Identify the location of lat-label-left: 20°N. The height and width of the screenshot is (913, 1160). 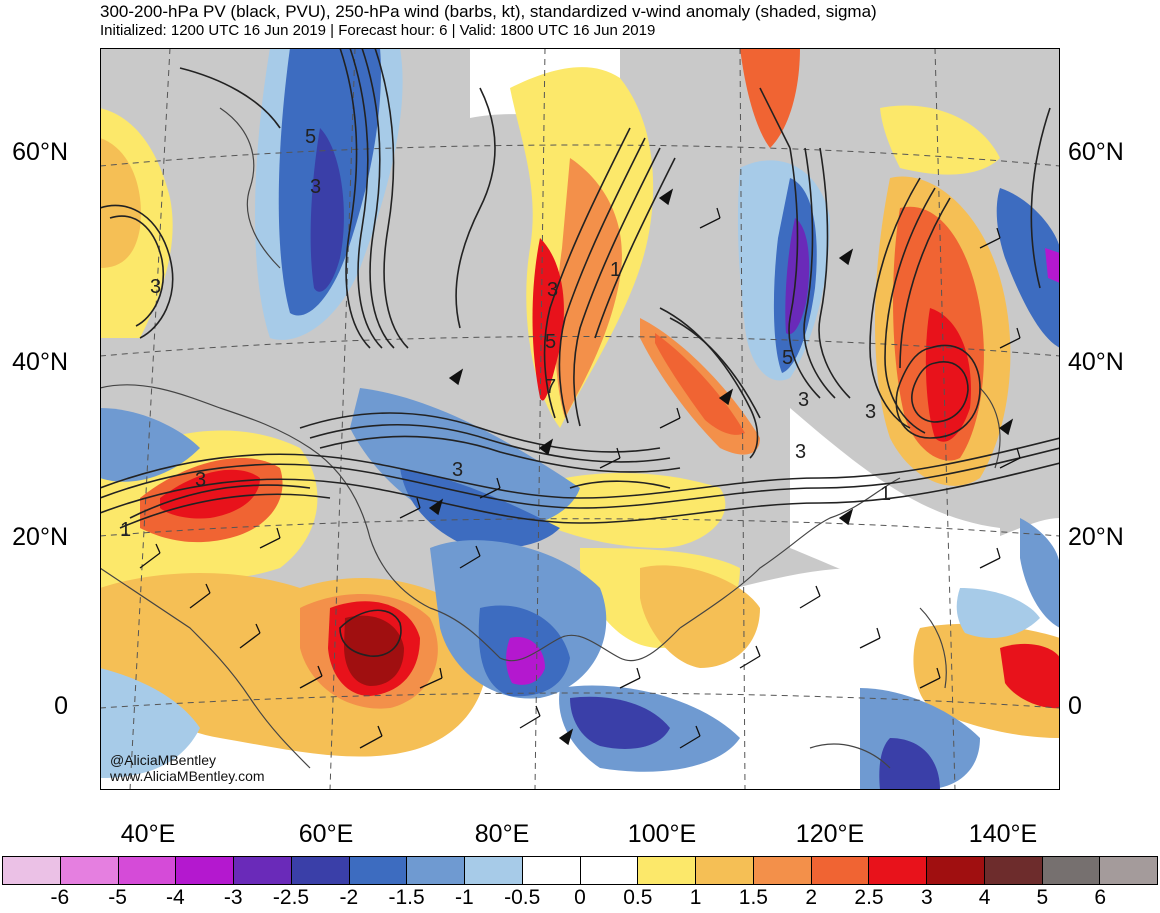
(40, 537).